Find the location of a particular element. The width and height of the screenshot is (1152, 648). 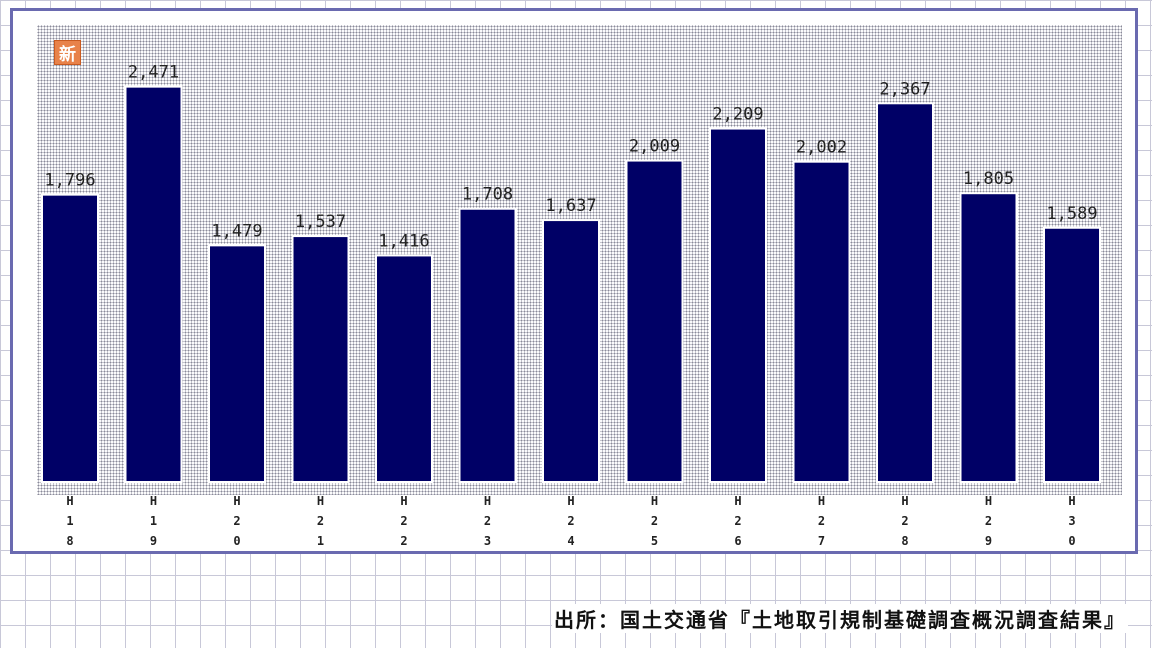

data-label: 1,537 is located at coordinates (320, 222).